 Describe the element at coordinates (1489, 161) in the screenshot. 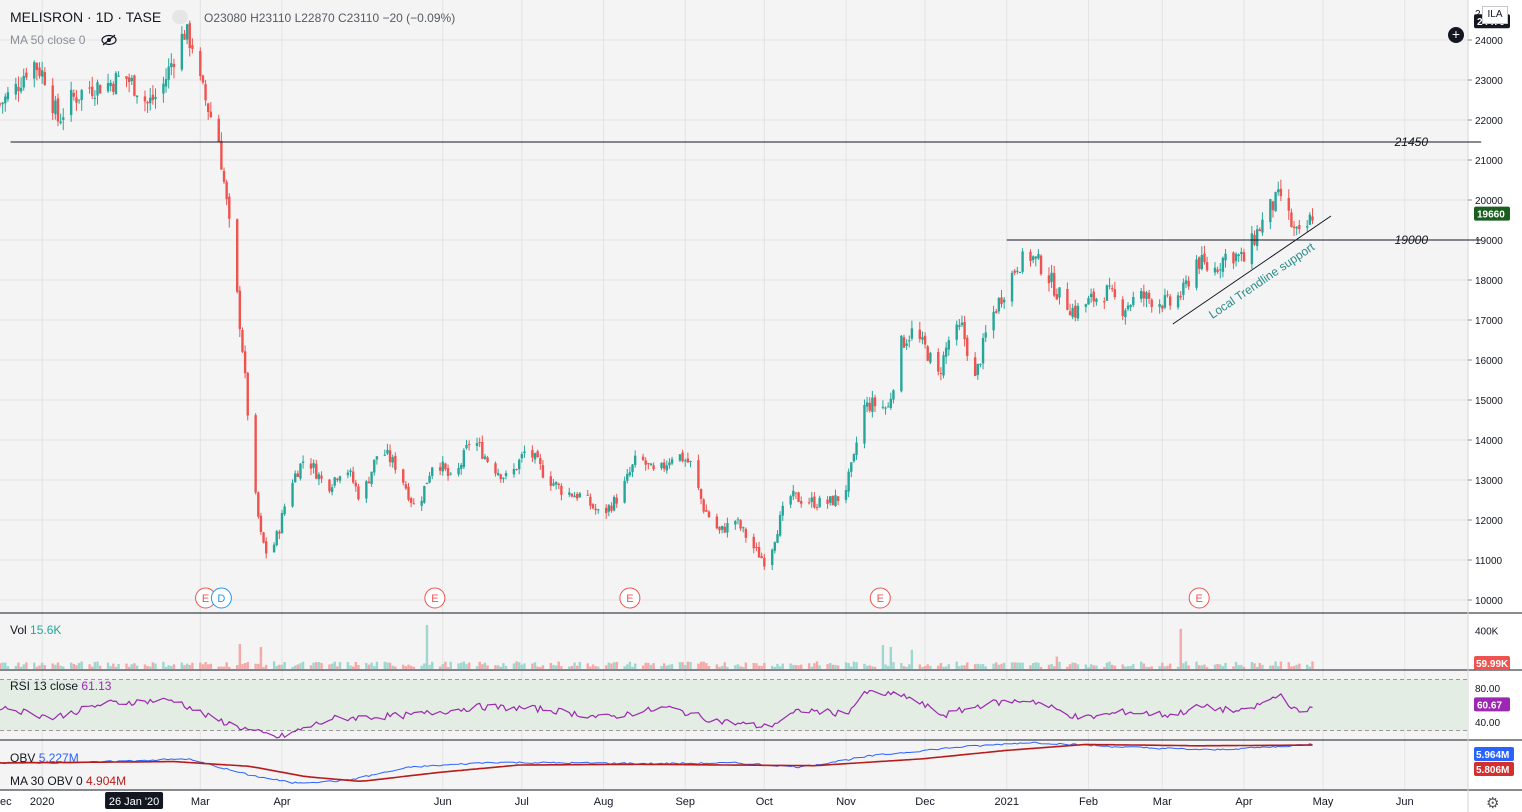

I see `price-tick-label: 21000` at that location.